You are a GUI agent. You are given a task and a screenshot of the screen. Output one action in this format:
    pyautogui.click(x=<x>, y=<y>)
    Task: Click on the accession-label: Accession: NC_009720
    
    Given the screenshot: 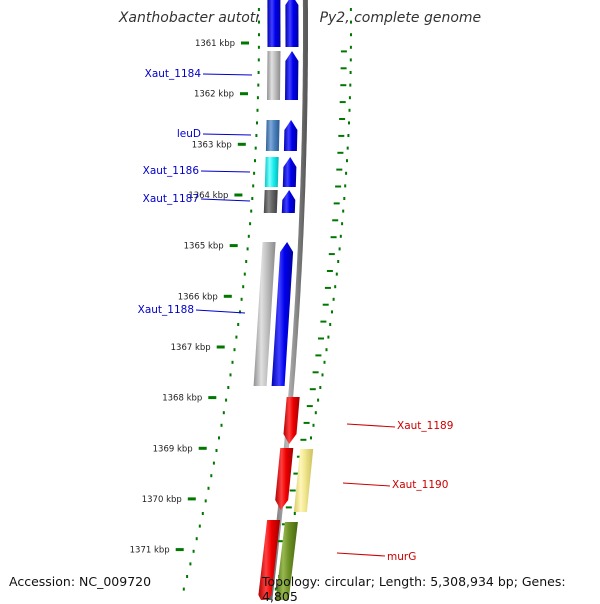 What is the action you would take?
    pyautogui.click(x=80, y=581)
    